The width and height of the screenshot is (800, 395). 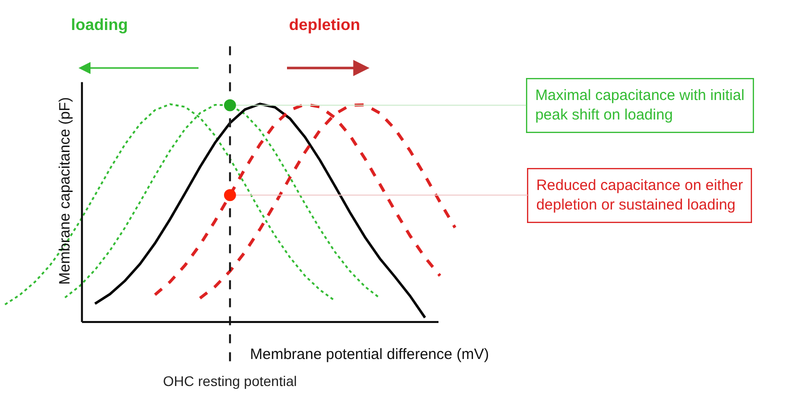 What do you see at coordinates (324, 25) in the screenshot?
I see `text: depletion` at bounding box center [324, 25].